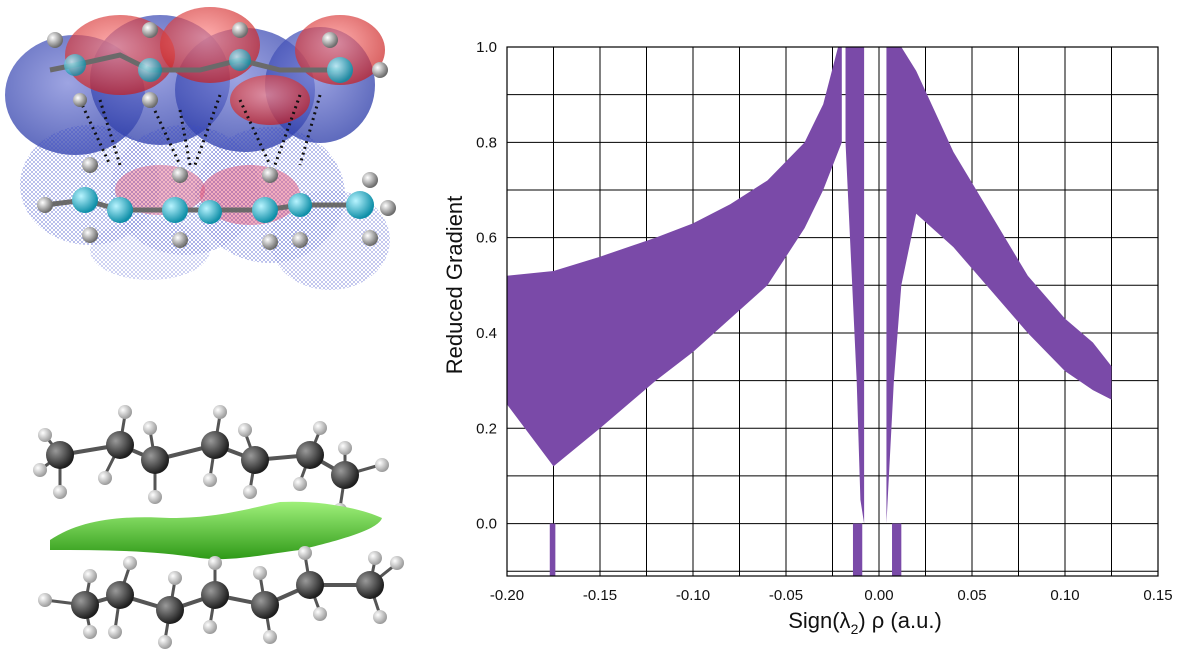 This screenshot has height=661, width=1180. I want to click on x-tick-label: -0.15, so click(600, 595).